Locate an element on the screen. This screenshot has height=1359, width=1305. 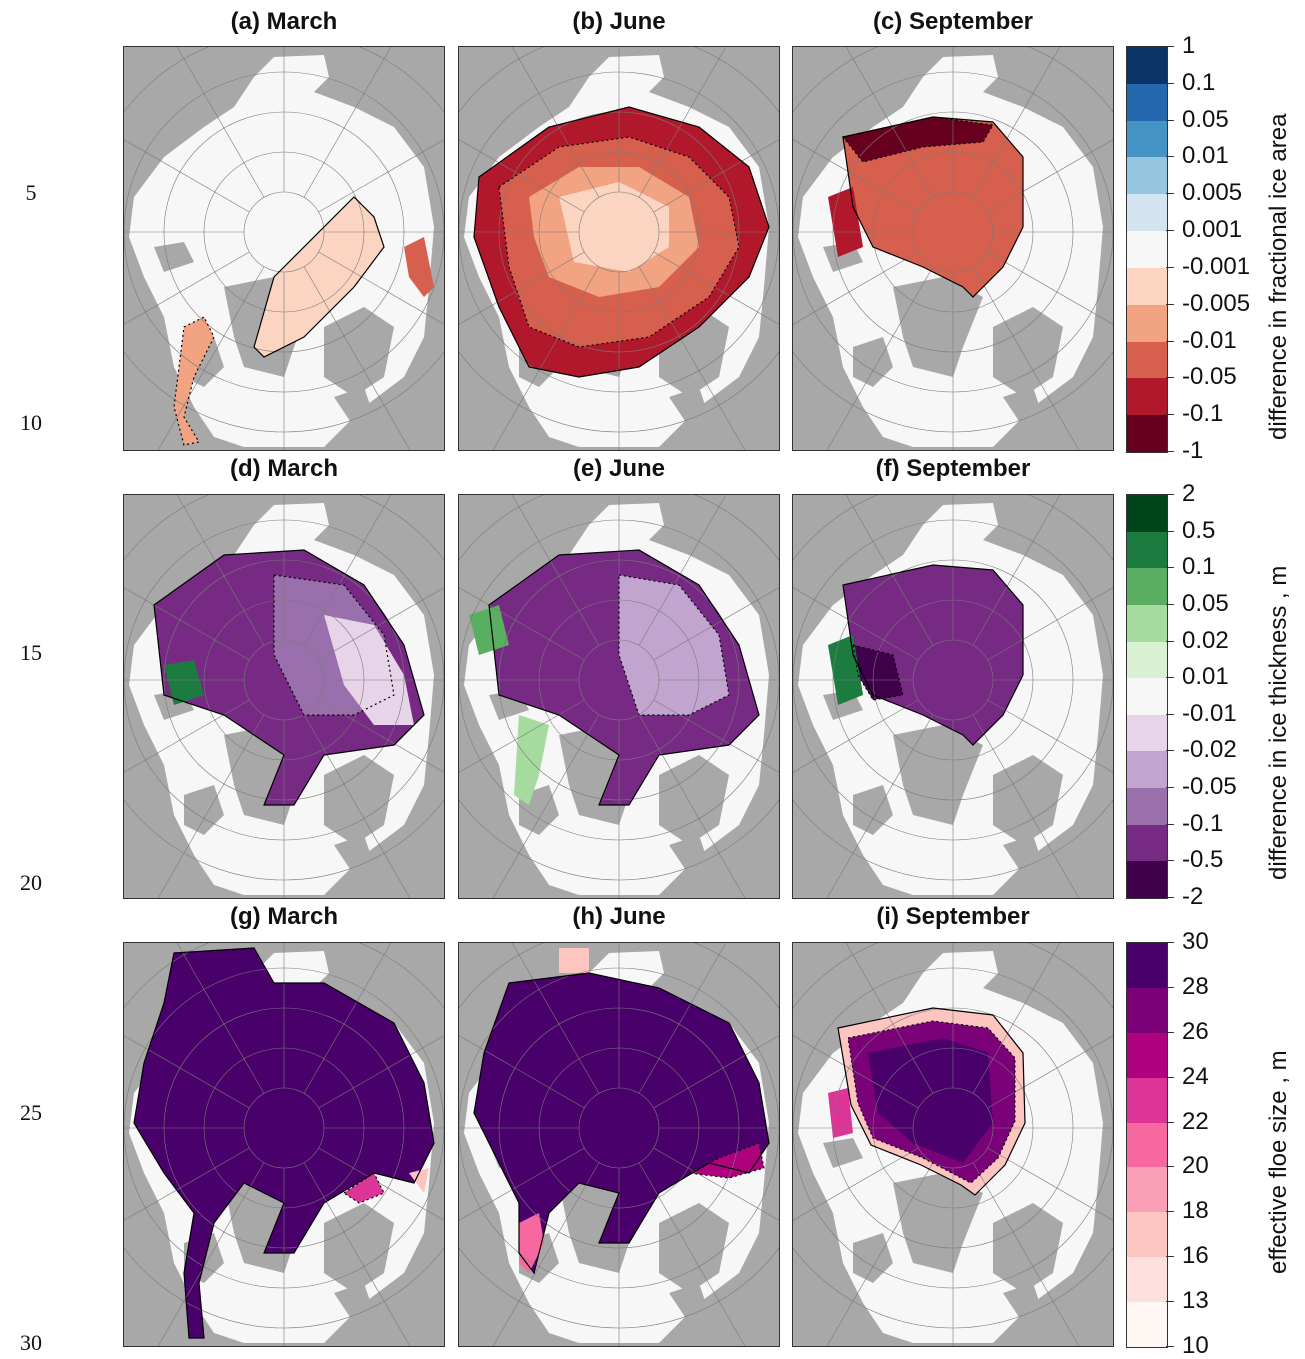
colorbar-tick-label: 22 is located at coordinates (1195, 1121).